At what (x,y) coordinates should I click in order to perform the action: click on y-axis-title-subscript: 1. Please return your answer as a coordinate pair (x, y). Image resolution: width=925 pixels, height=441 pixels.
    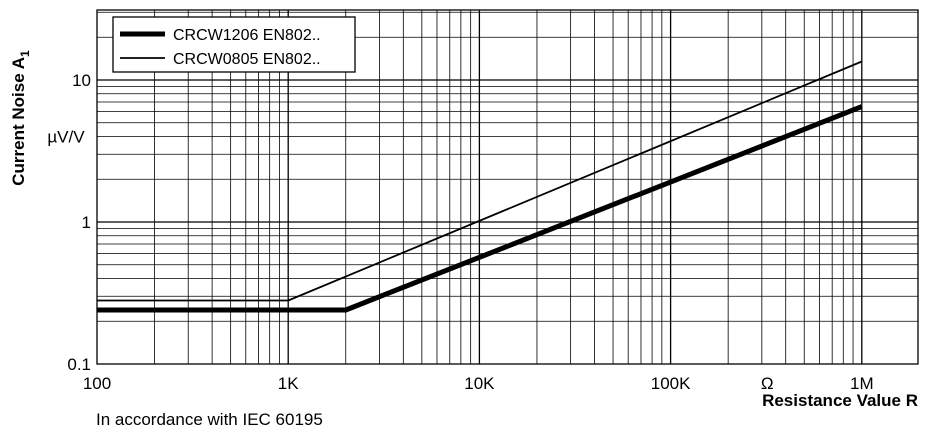
    Looking at the image, I should click on (25, 53).